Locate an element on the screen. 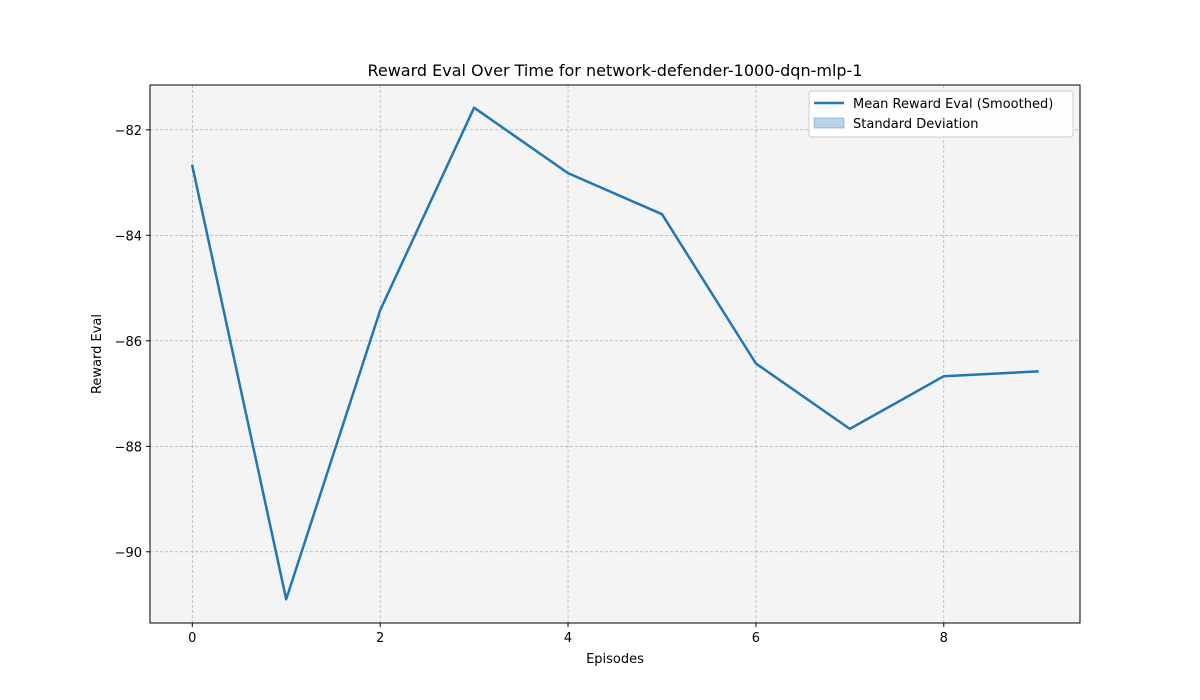  x-axis-title: Episodes is located at coordinates (615, 659).